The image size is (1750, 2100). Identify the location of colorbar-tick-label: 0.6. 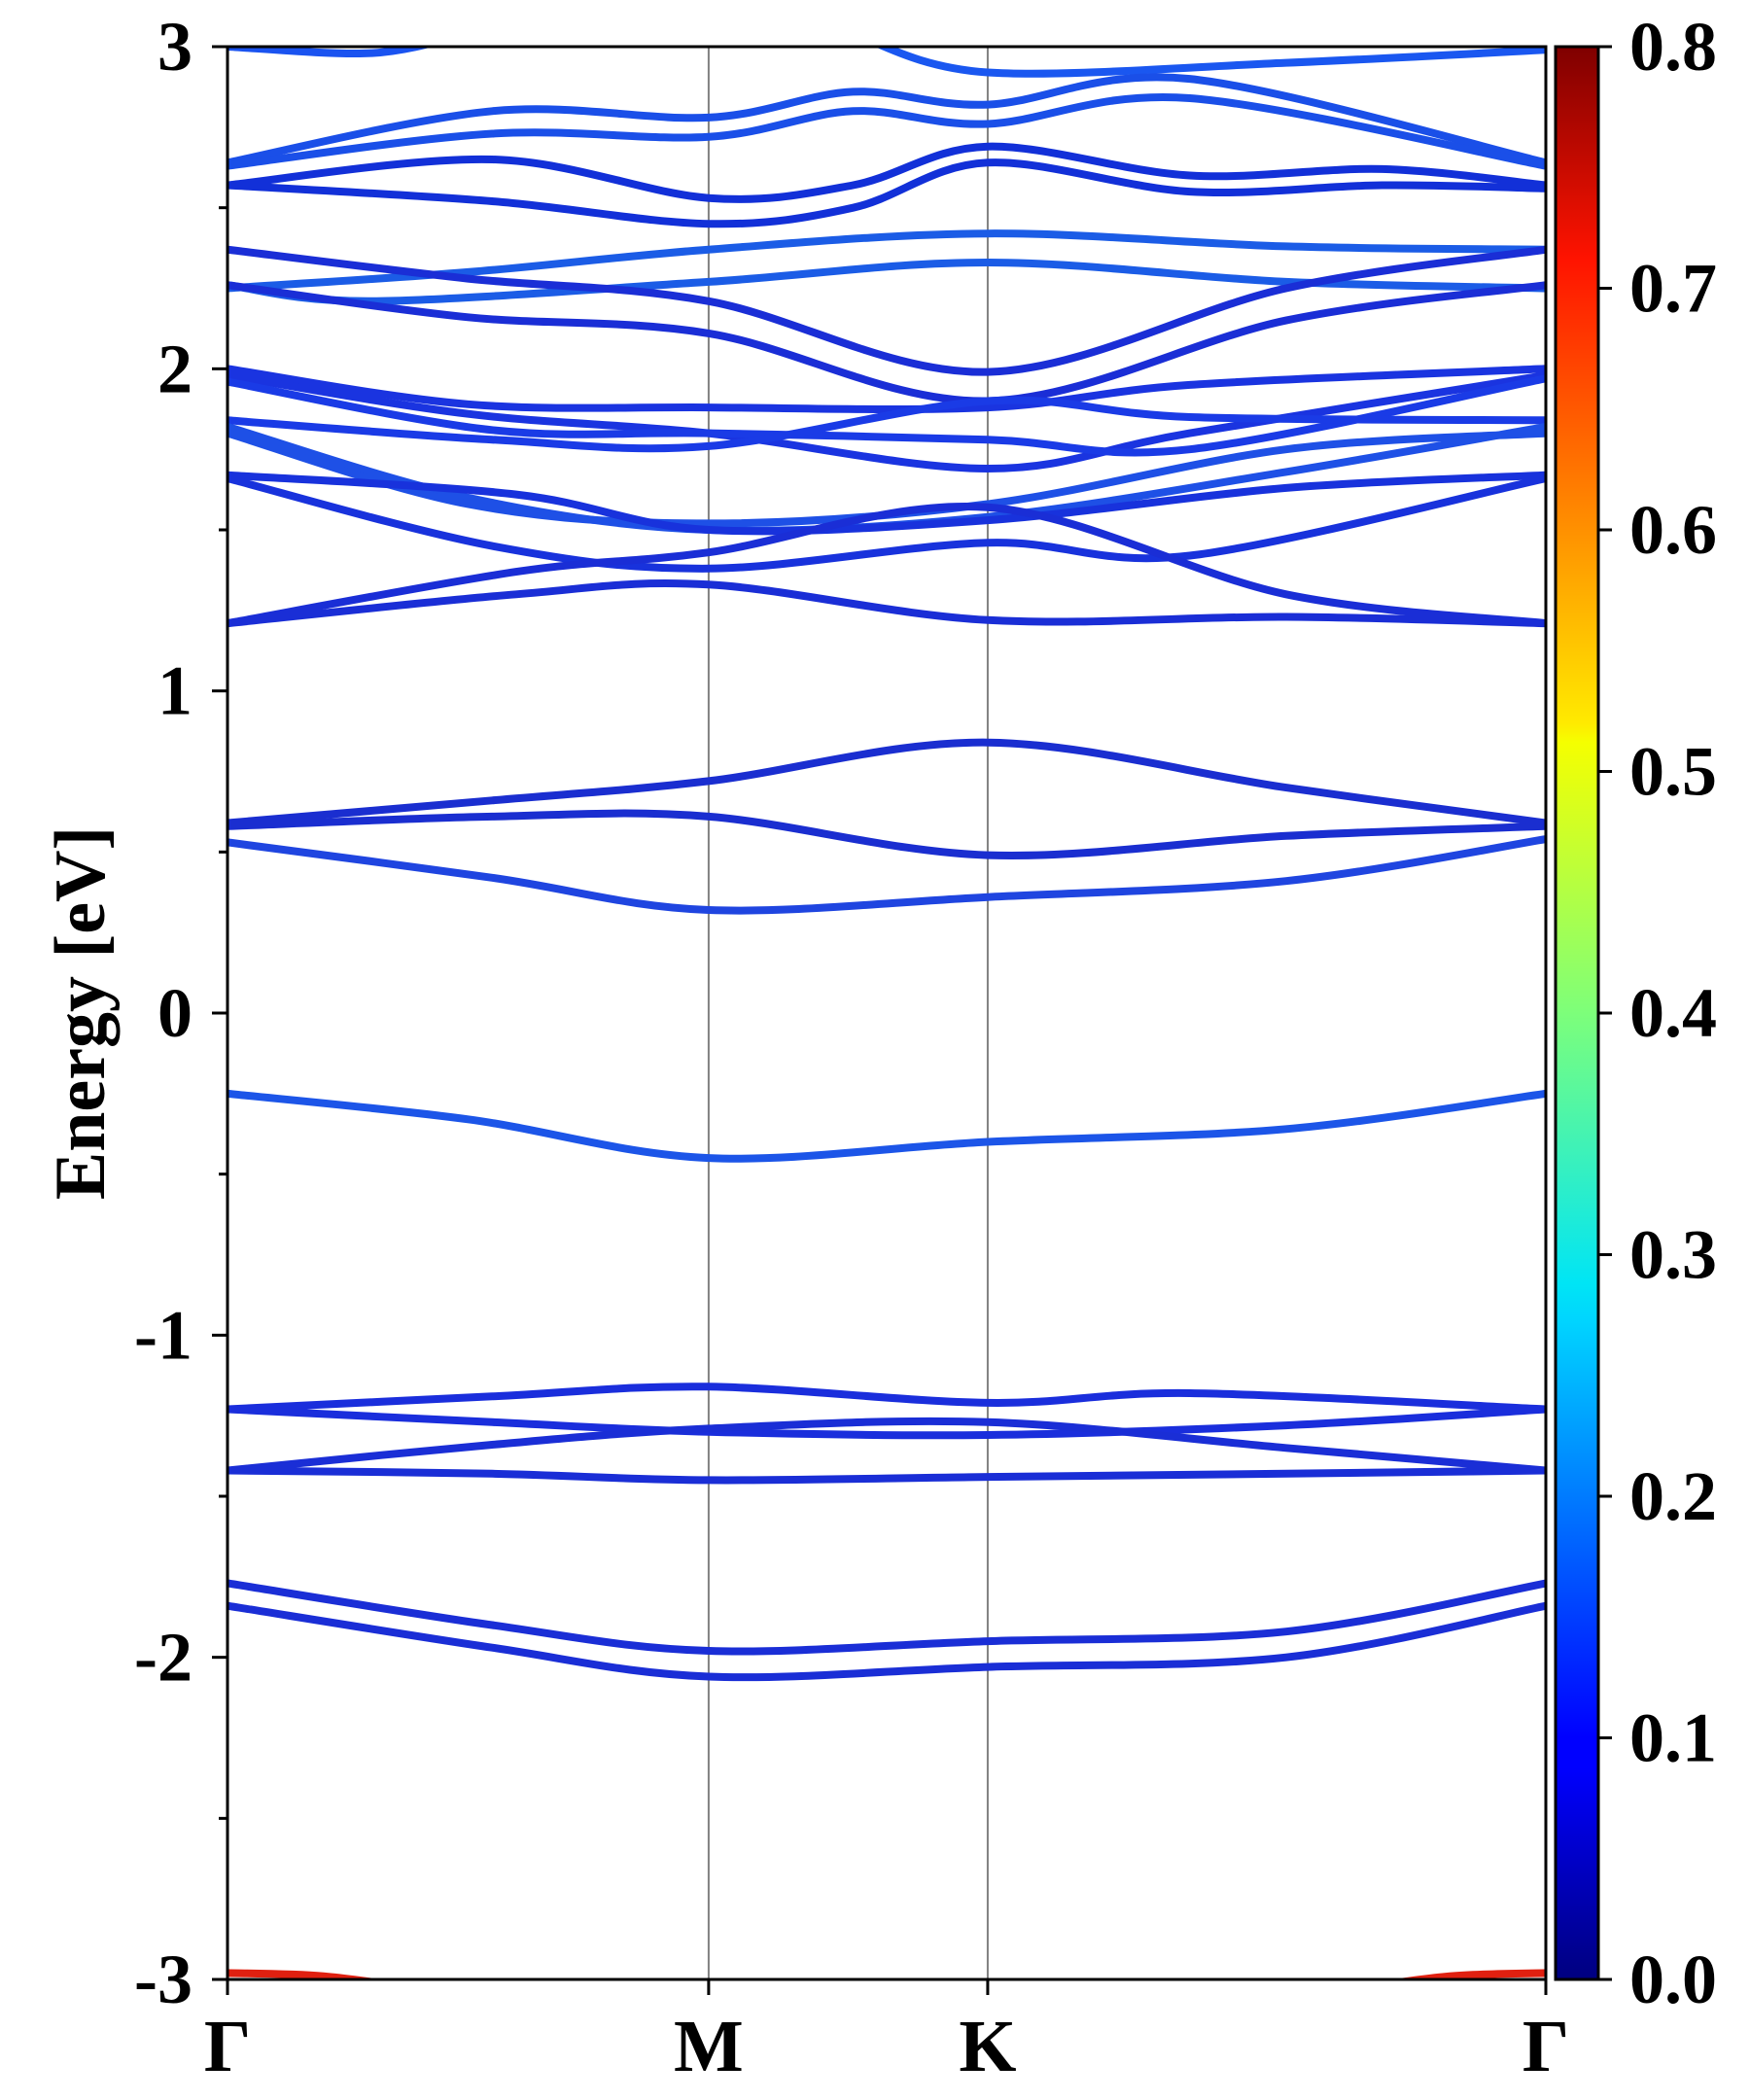
(1673, 530).